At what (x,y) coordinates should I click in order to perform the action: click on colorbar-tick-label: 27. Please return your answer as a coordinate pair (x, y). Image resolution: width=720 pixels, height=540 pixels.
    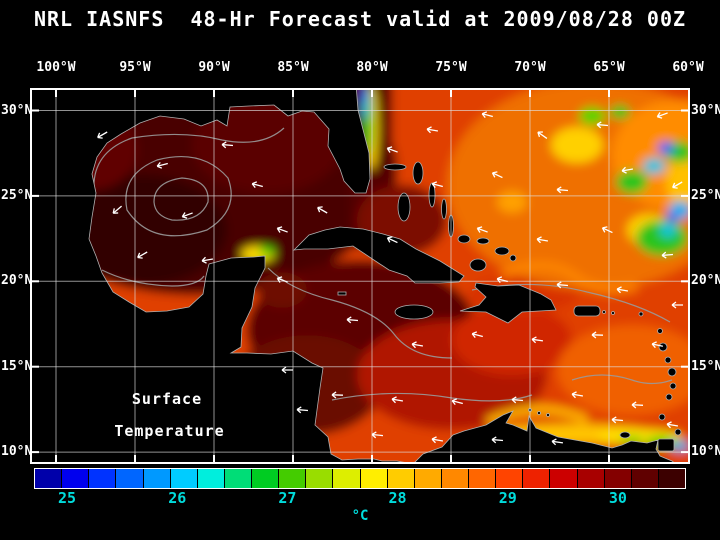
    Looking at the image, I should click on (287, 498).